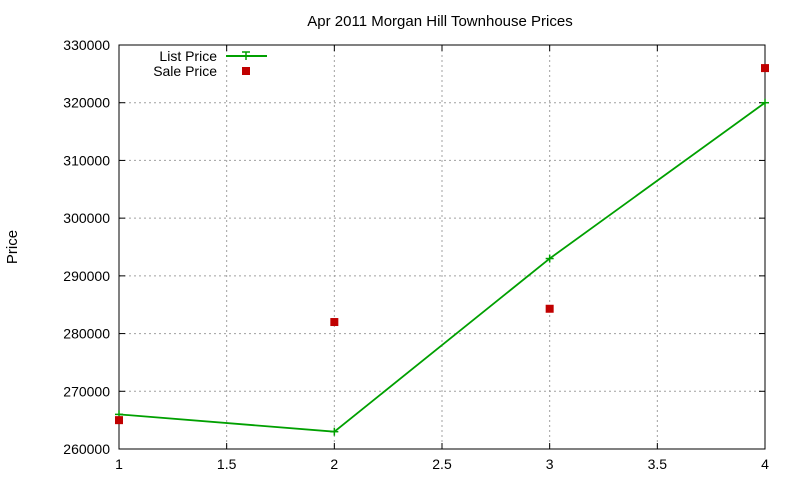 This screenshot has width=800, height=480. Describe the element at coordinates (188, 56) in the screenshot. I see `legend-label-list-price: List Price` at that location.